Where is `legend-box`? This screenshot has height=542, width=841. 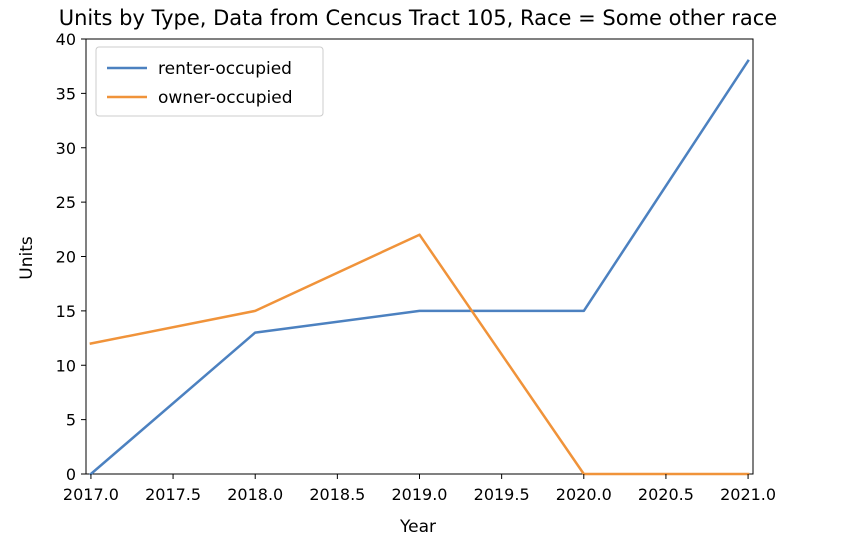
legend-box is located at coordinates (209, 81).